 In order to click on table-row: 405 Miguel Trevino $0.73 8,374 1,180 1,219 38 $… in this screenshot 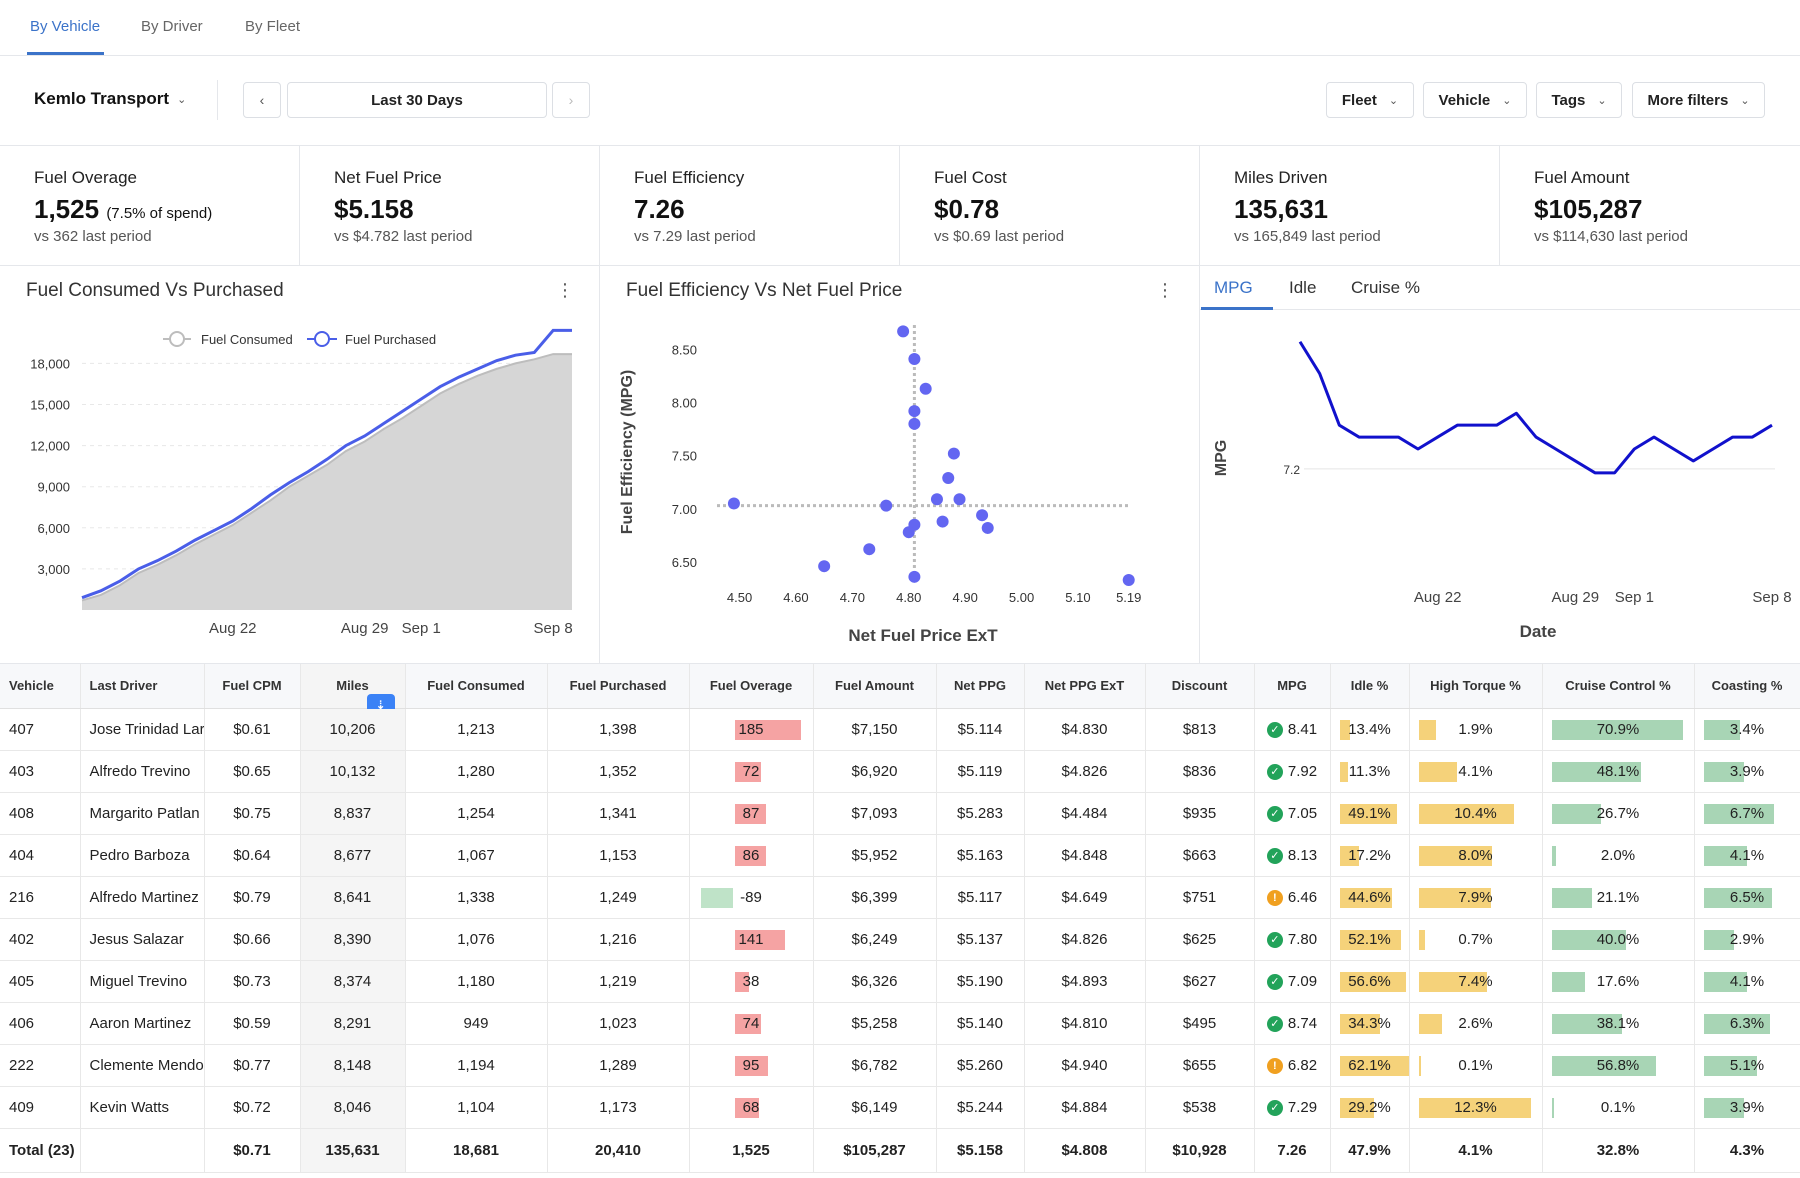, I will do `click(900, 981)`.